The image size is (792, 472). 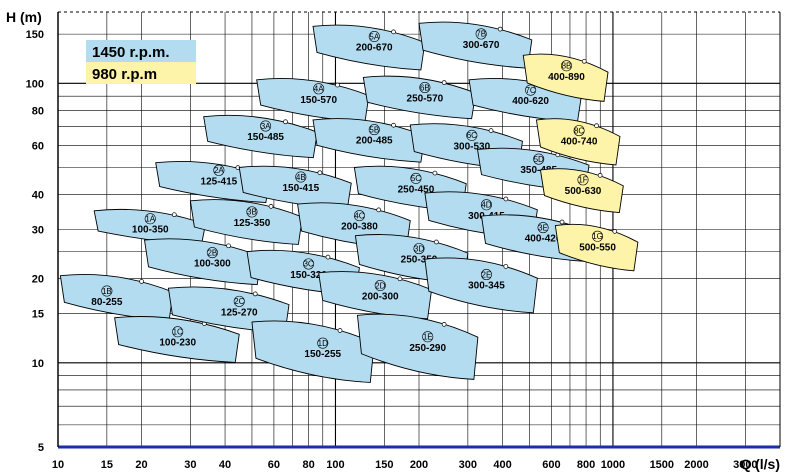 What do you see at coordinates (322, 354) in the screenshot?
I see `pump-model-label: 150-255` at bounding box center [322, 354].